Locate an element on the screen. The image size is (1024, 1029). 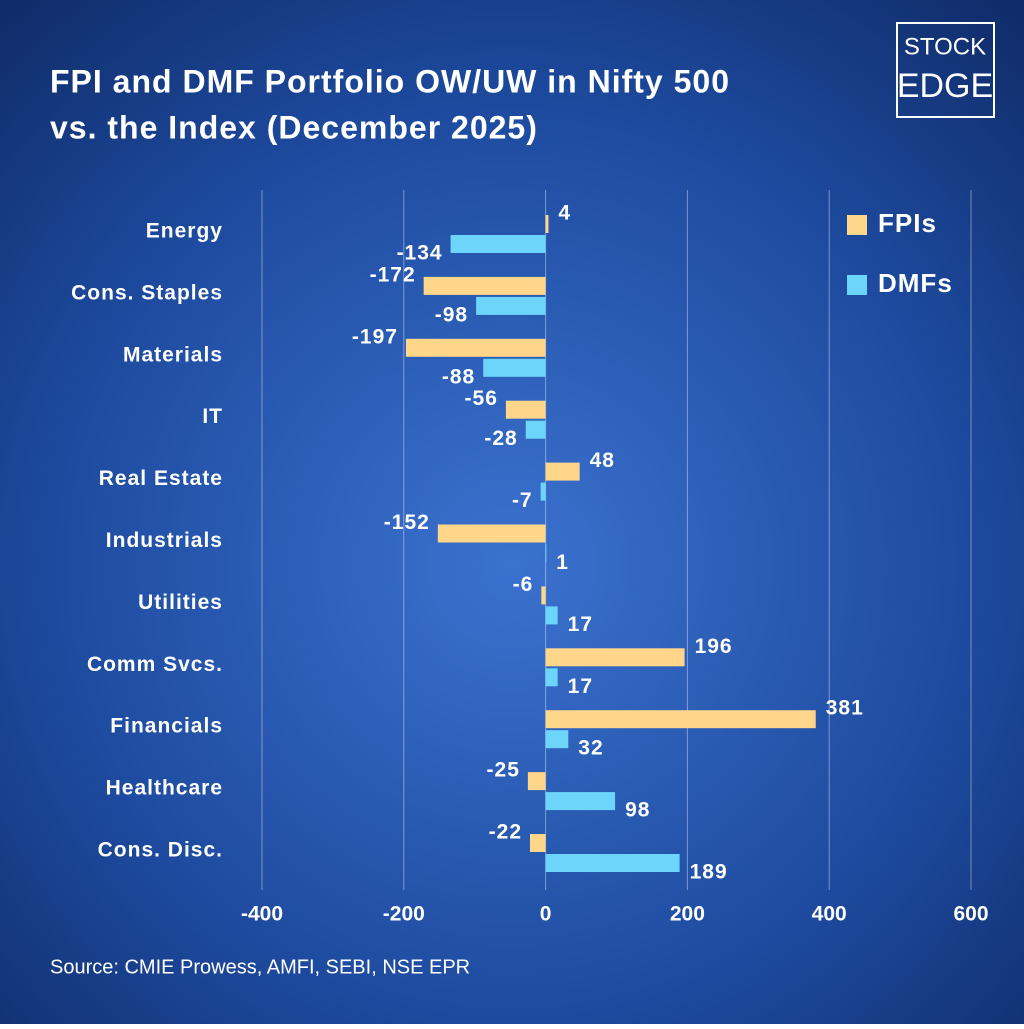
value-label: -197 is located at coordinates (375, 336).